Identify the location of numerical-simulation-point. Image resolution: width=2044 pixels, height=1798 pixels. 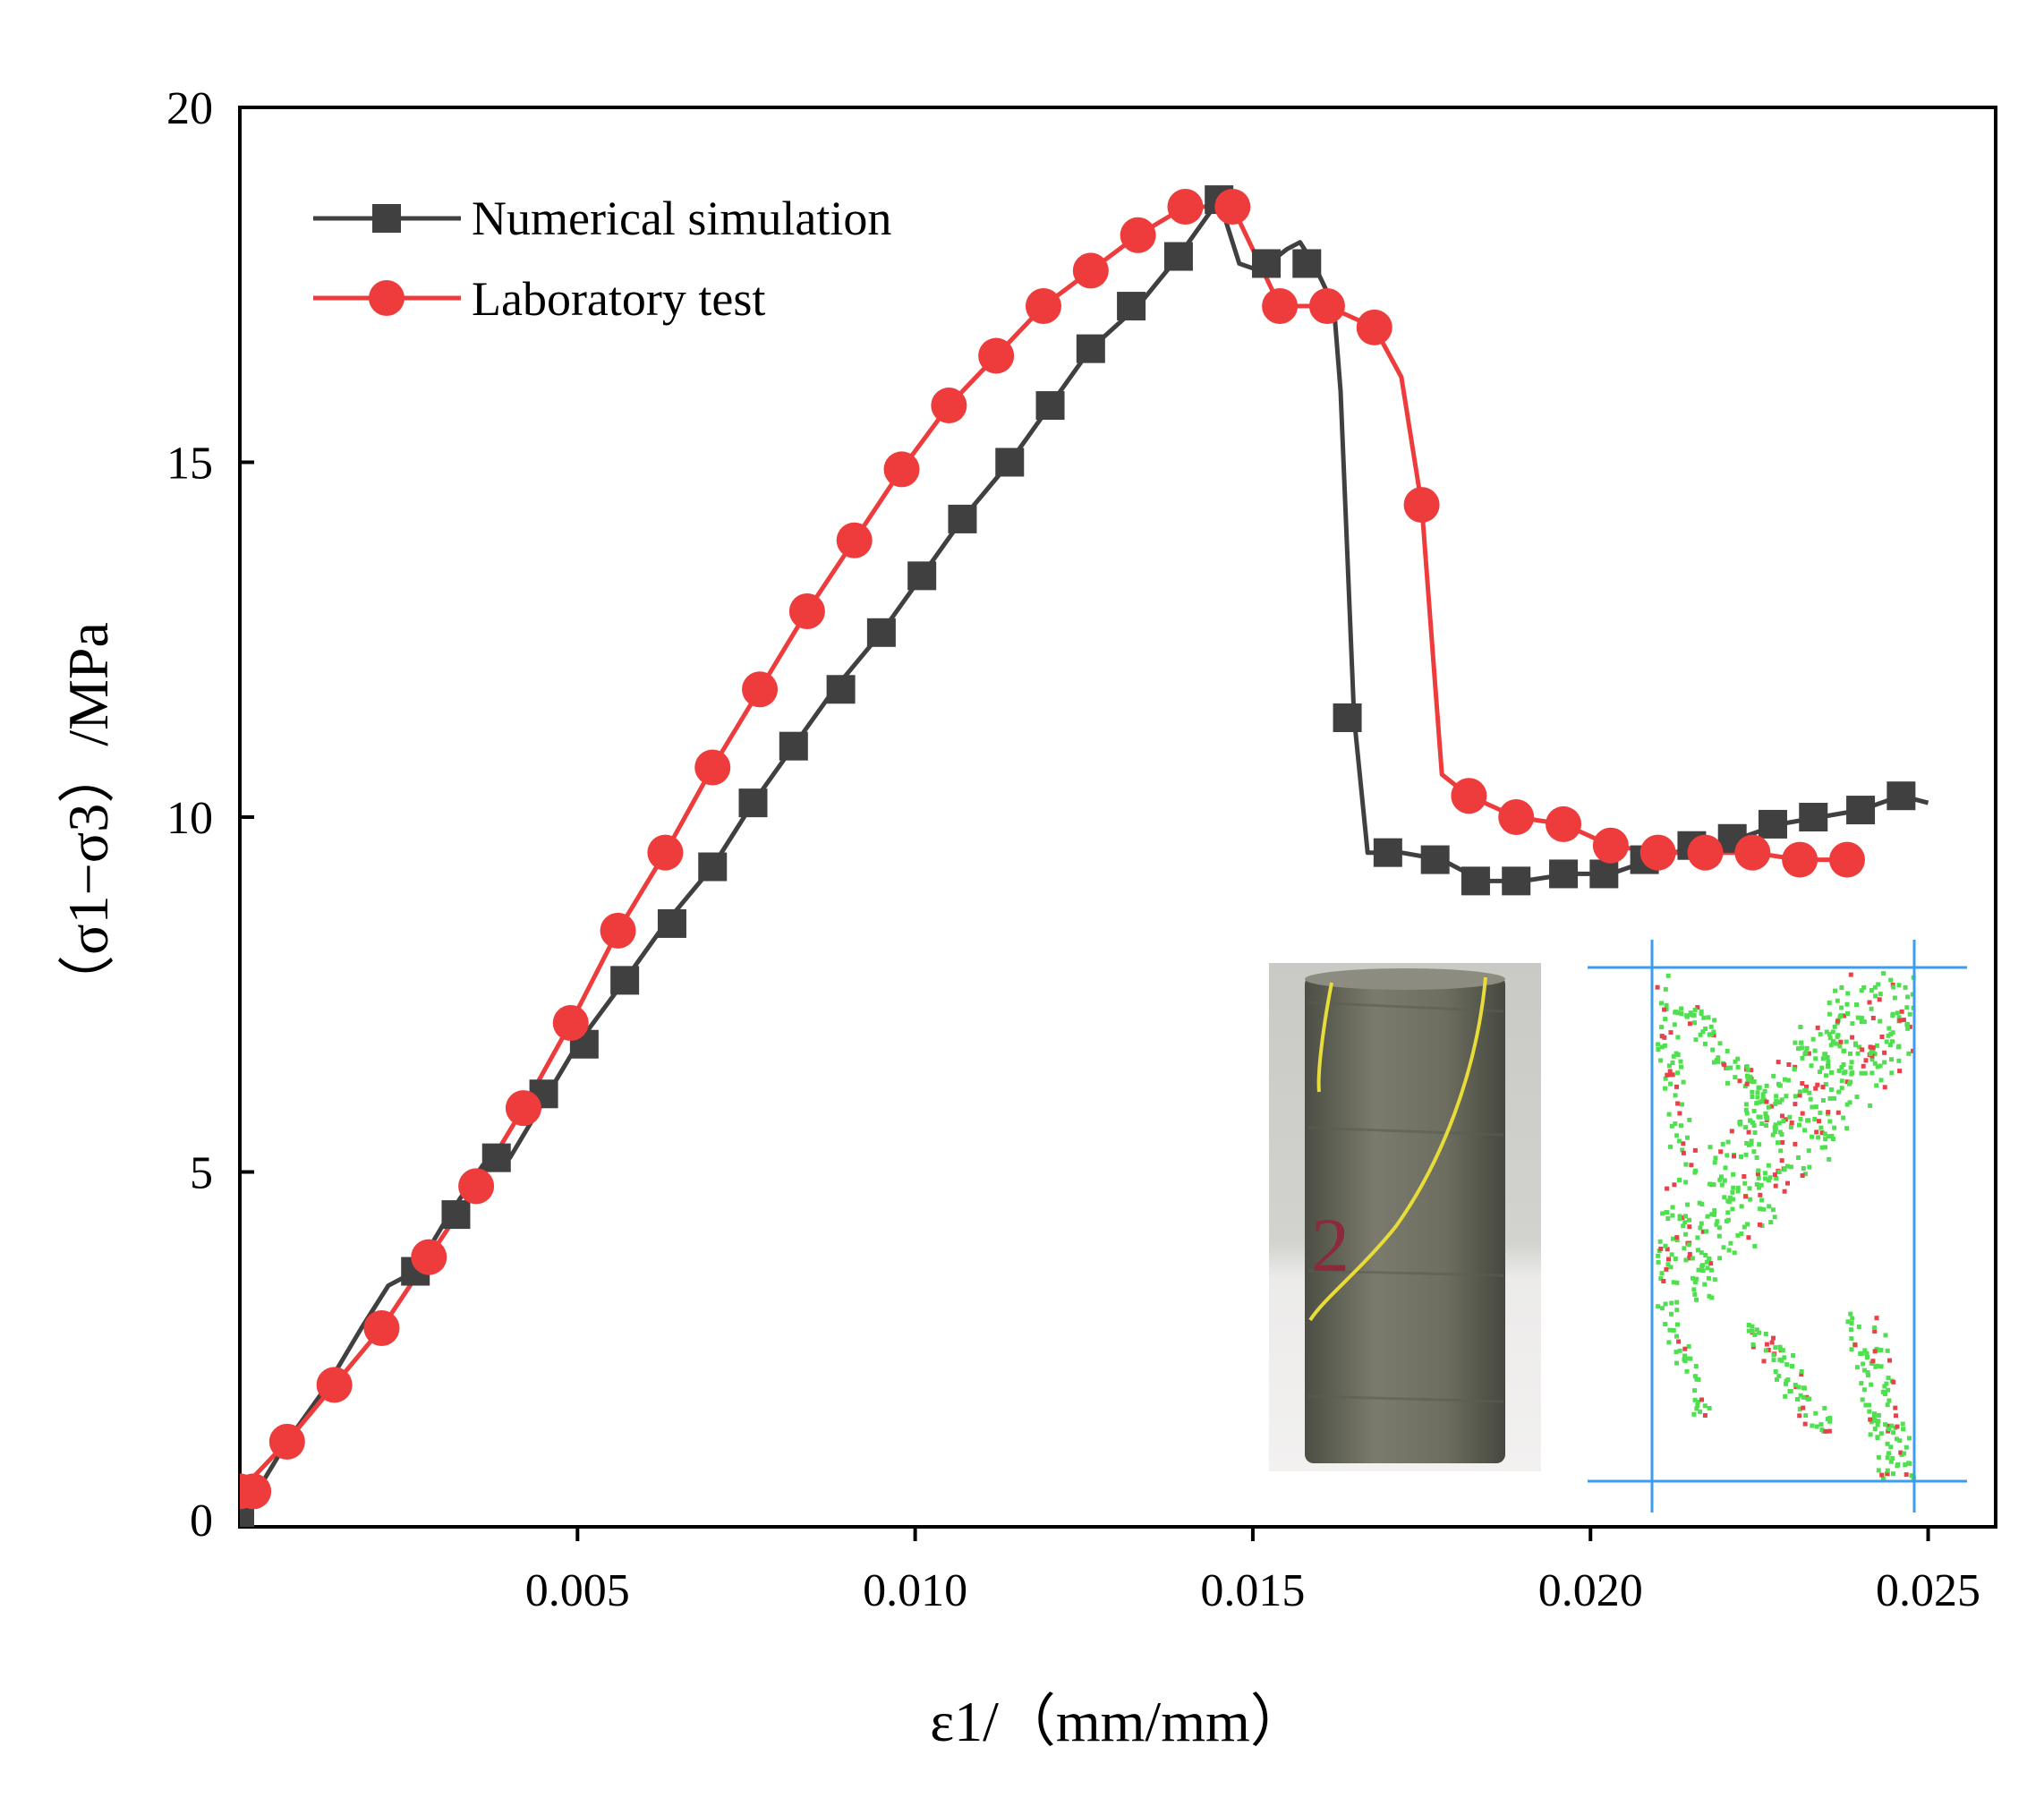
(247, 1516).